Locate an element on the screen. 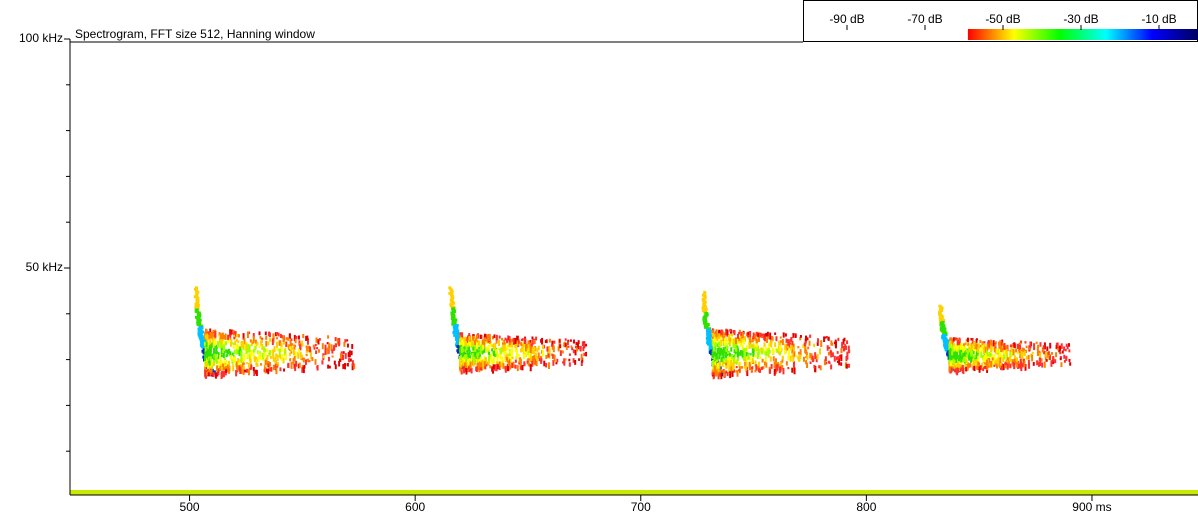  x-tick-label: 500 is located at coordinates (190, 507).